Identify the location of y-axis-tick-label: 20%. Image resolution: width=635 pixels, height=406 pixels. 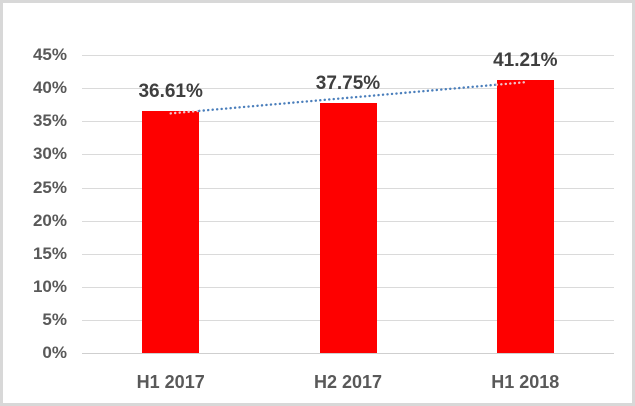
(49, 220).